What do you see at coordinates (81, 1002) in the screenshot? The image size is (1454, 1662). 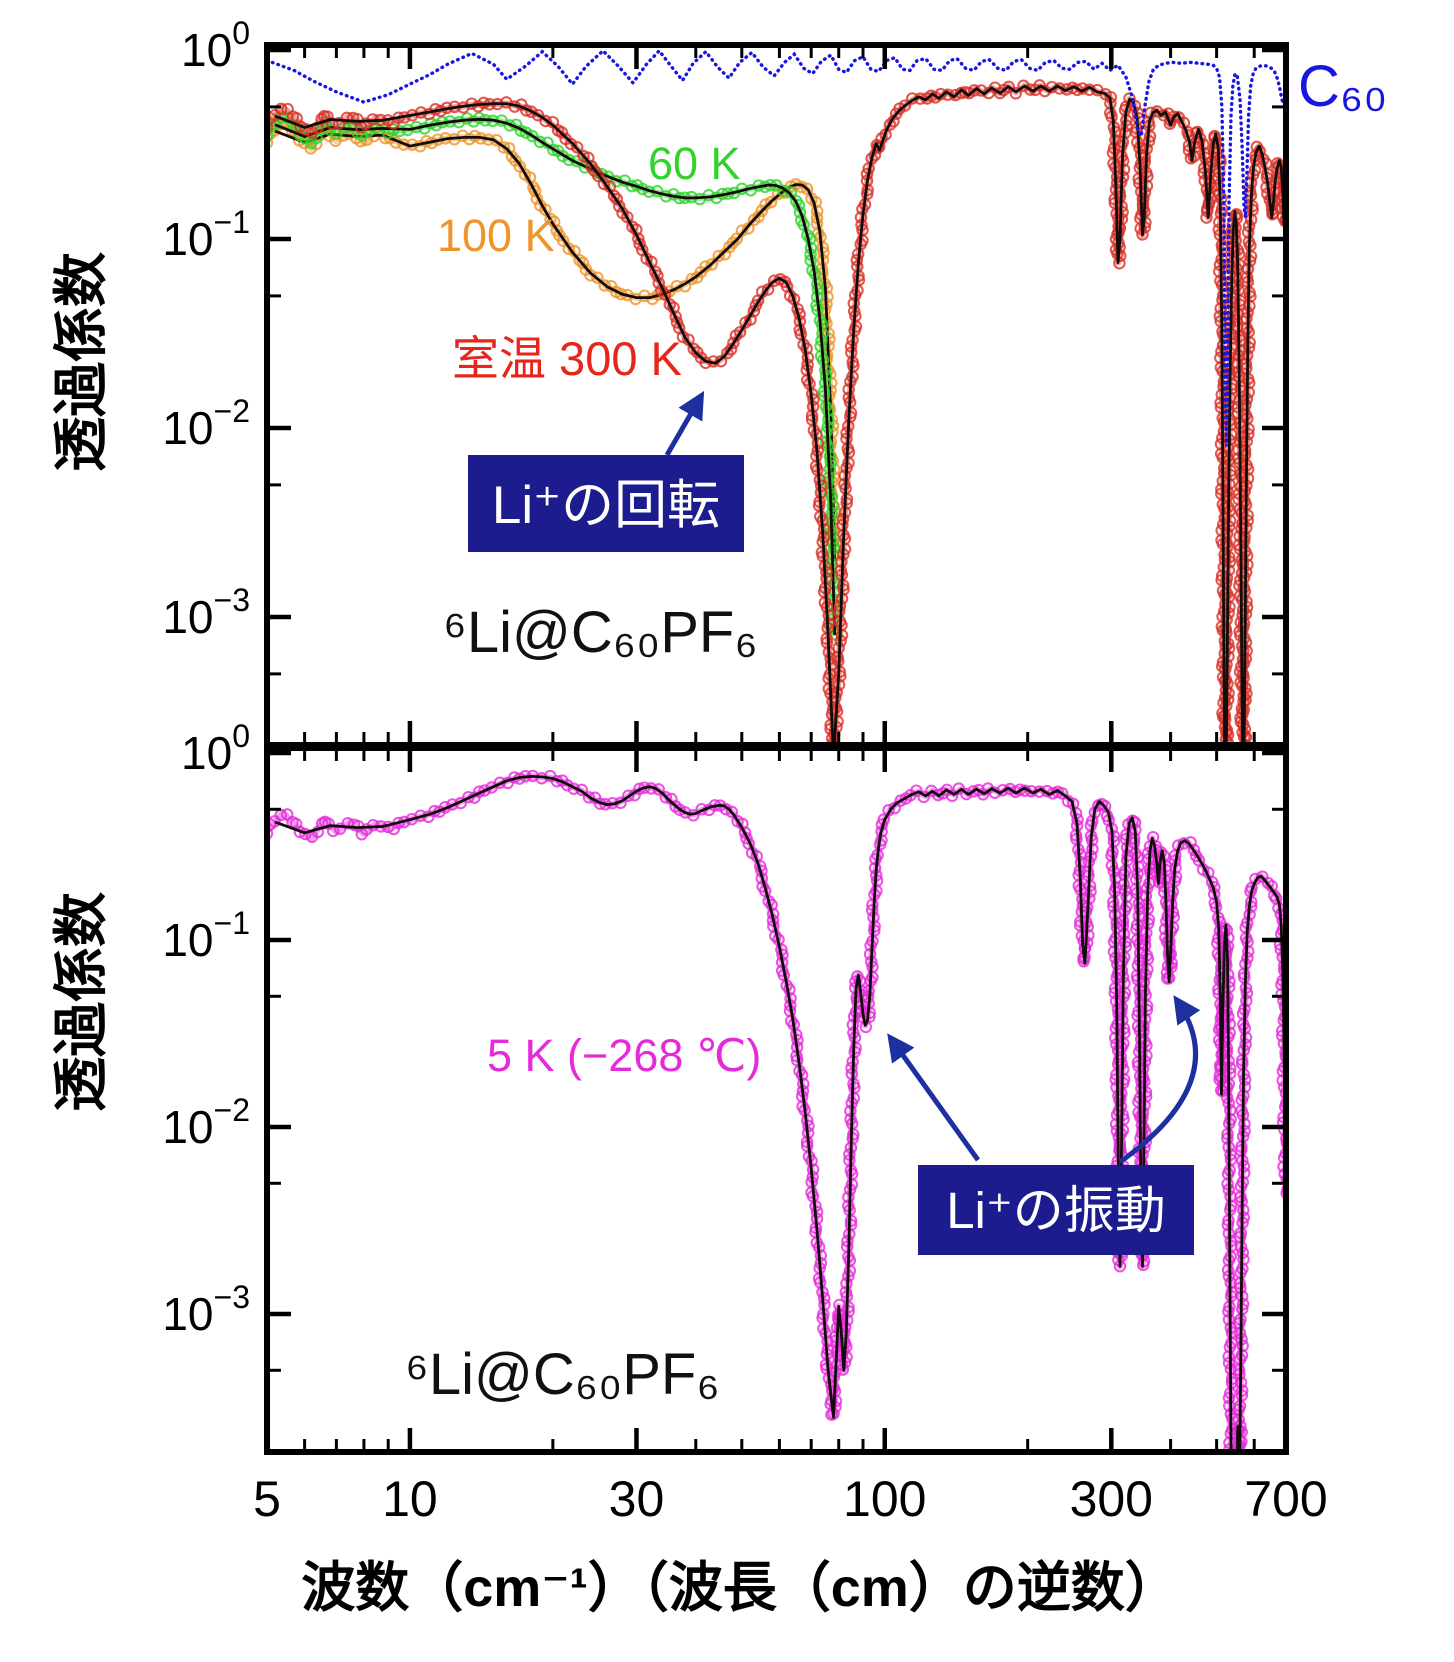 I see `bottom-y-axis-title: 透過係数` at bounding box center [81, 1002].